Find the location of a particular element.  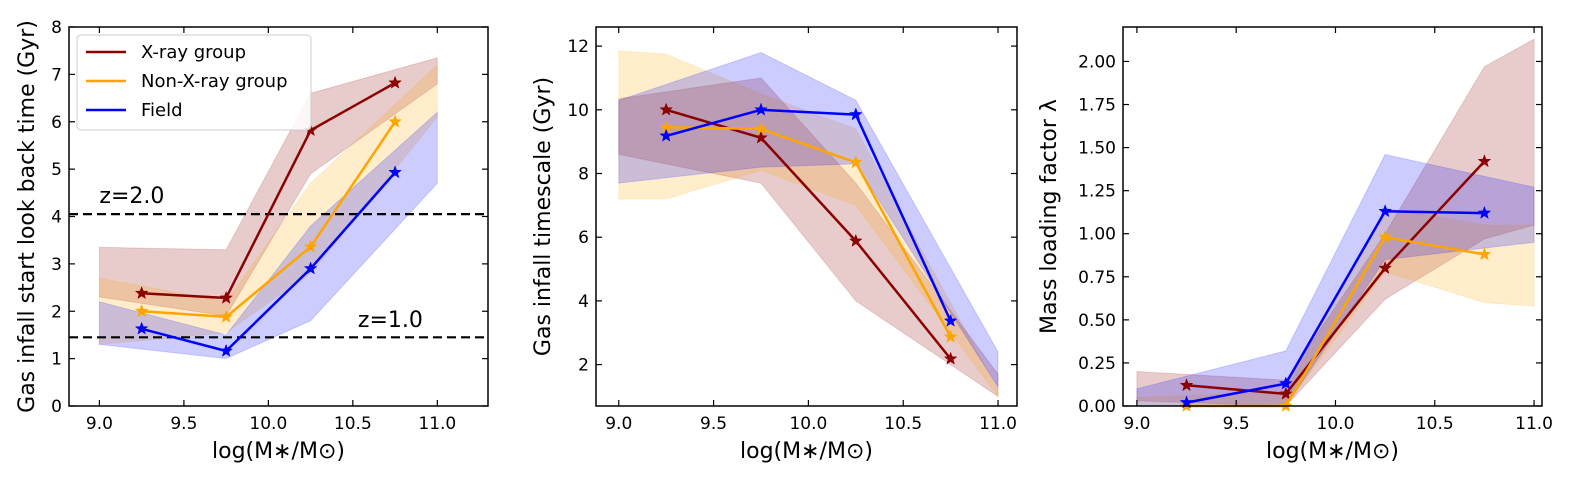

y-tick-label: 7 is located at coordinates (56, 75).